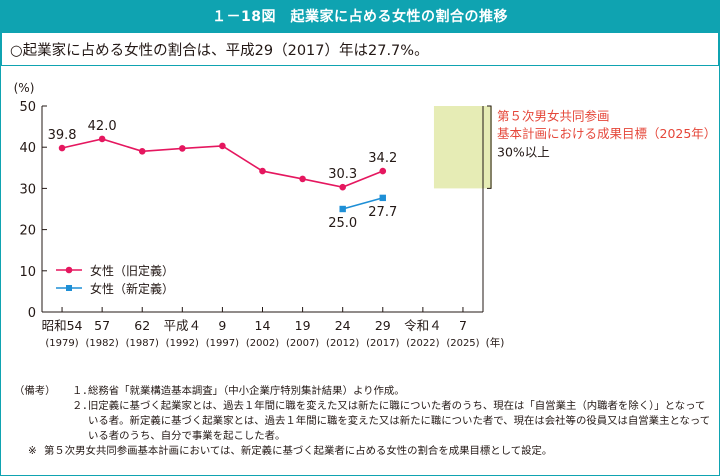 This screenshot has width=720, height=476. What do you see at coordinates (463, 325) in the screenshot?
I see `x-tick-label-era: 7` at bounding box center [463, 325].